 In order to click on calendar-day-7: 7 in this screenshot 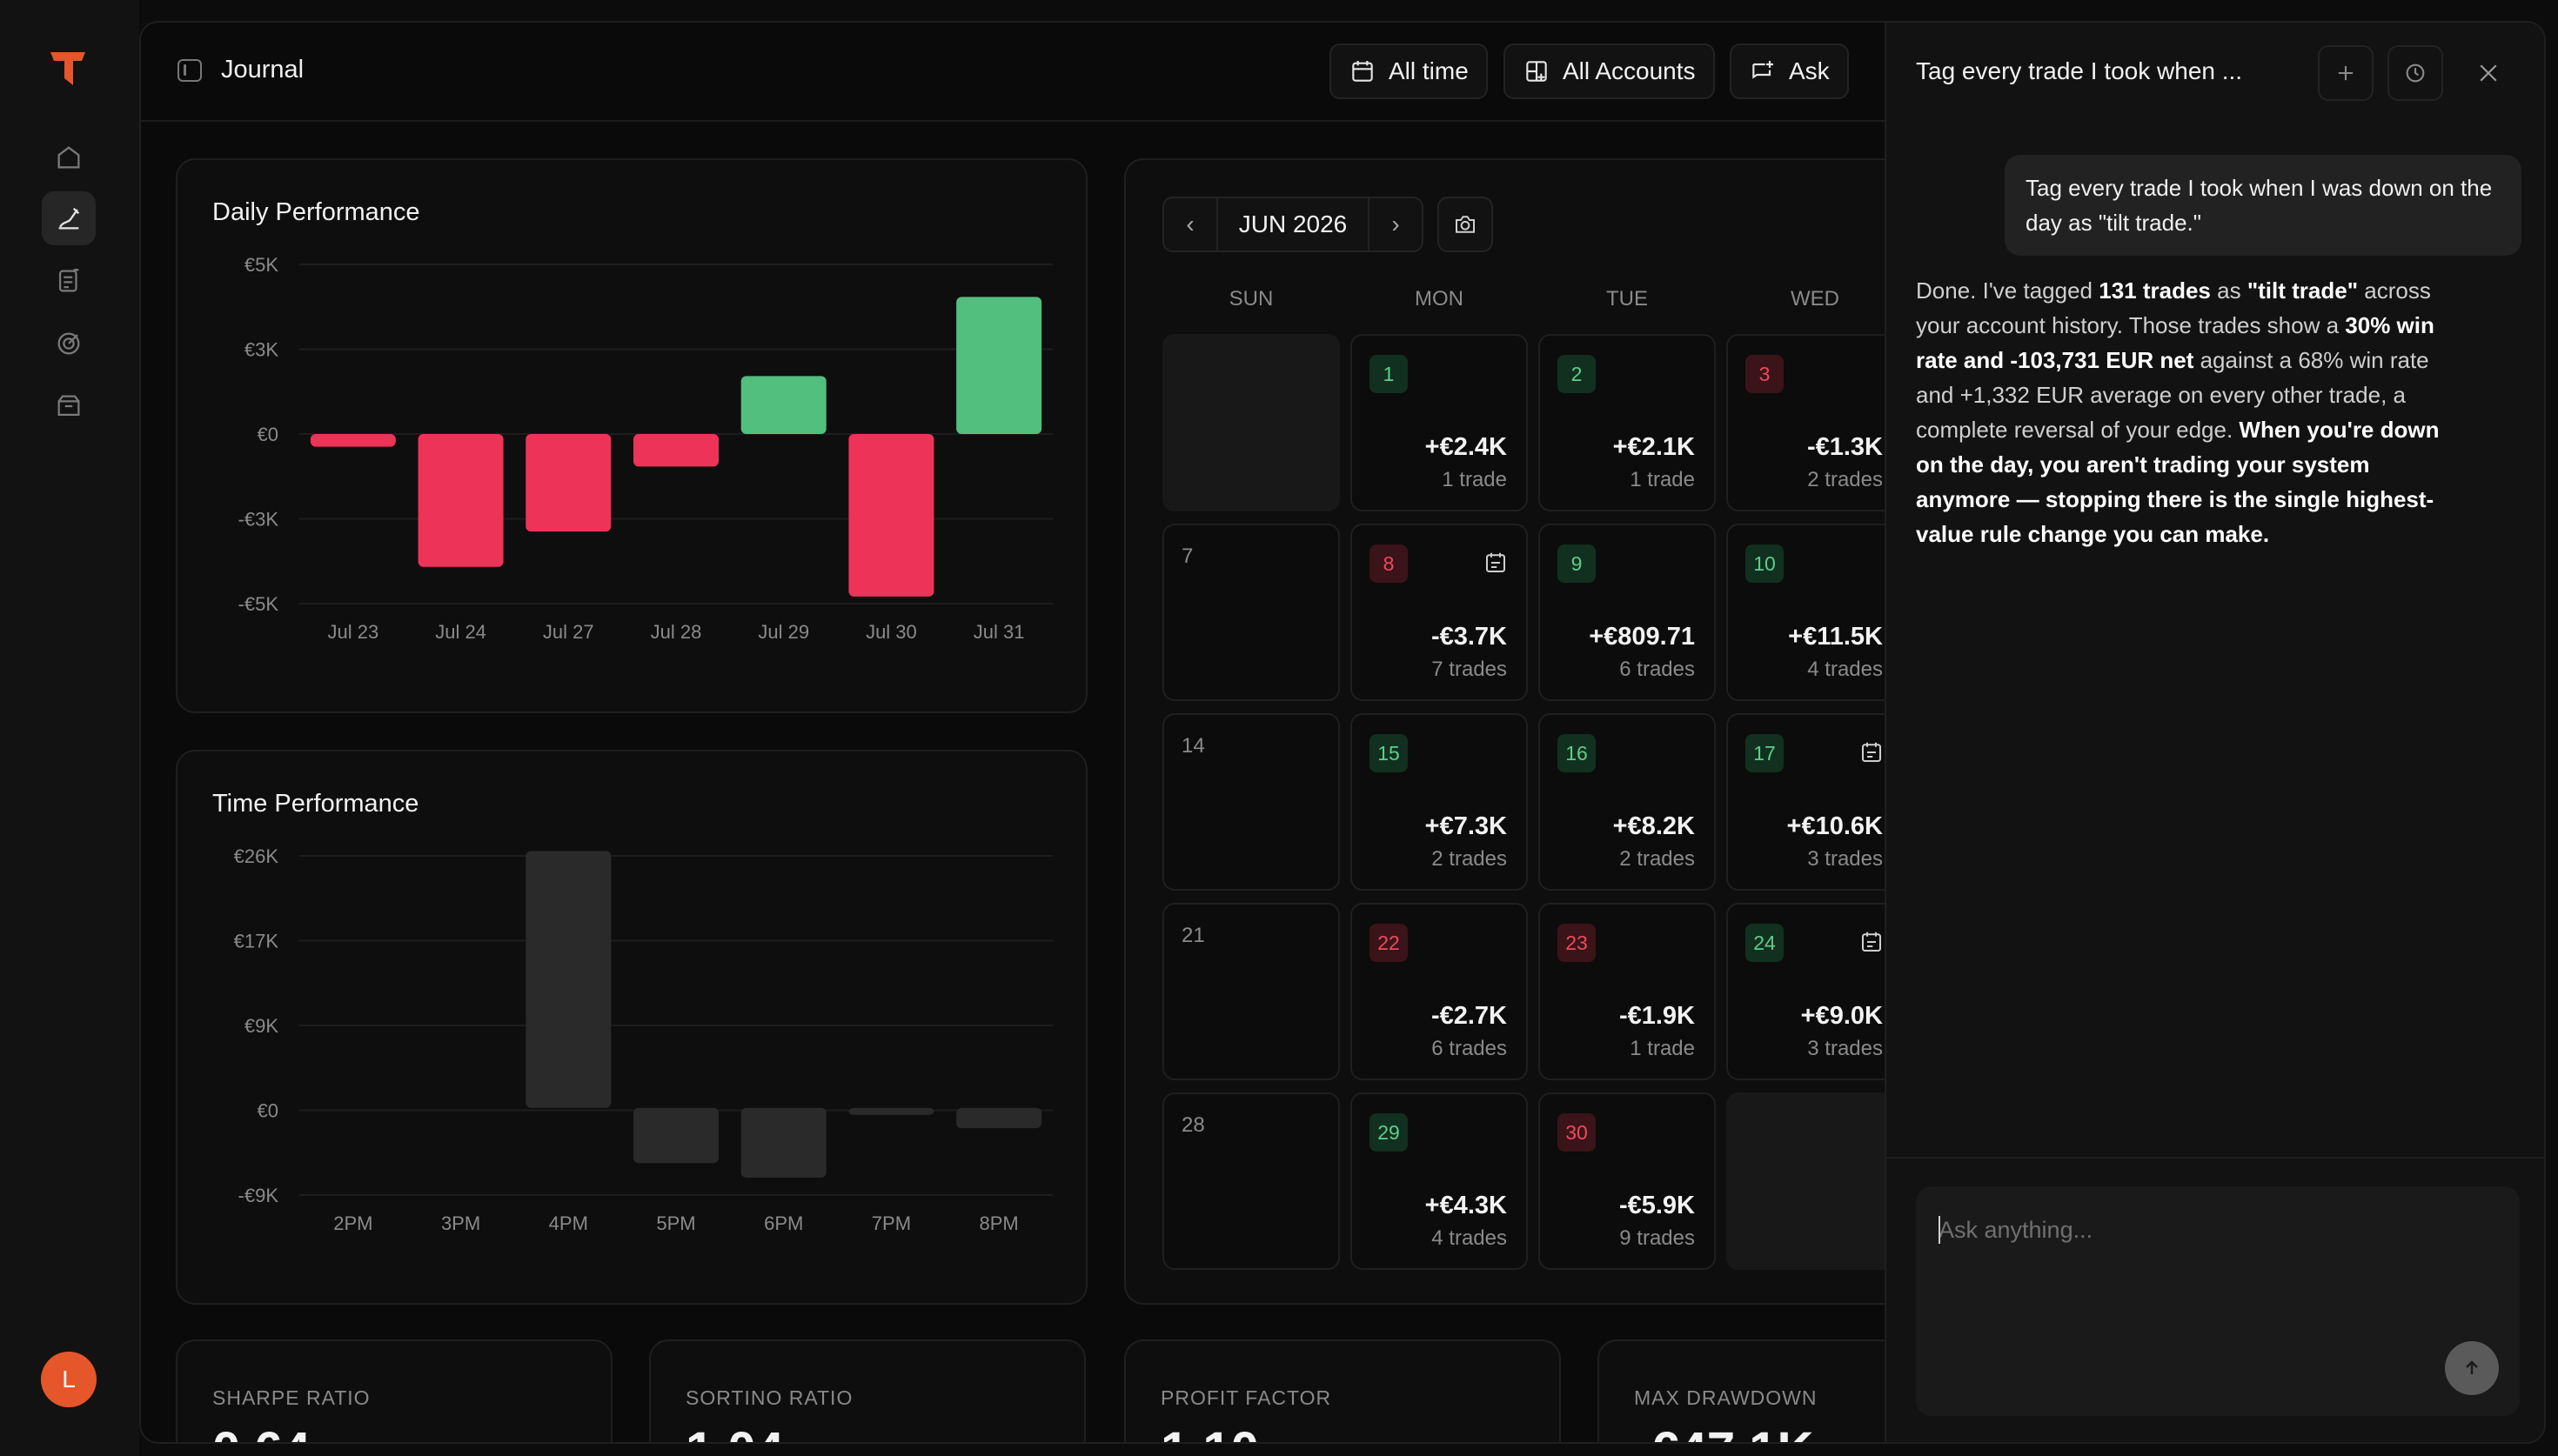, I will do `click(1251, 612)`.